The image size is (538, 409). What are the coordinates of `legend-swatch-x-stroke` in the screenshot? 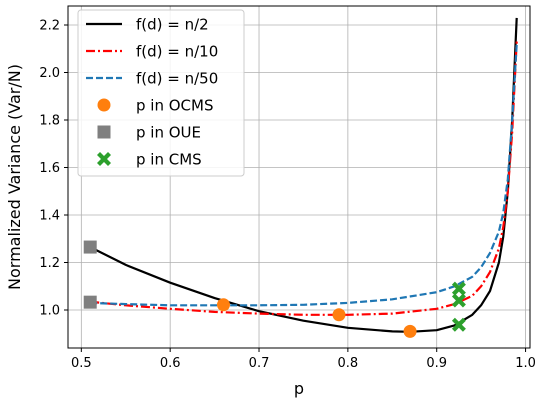 It's located at (104, 159).